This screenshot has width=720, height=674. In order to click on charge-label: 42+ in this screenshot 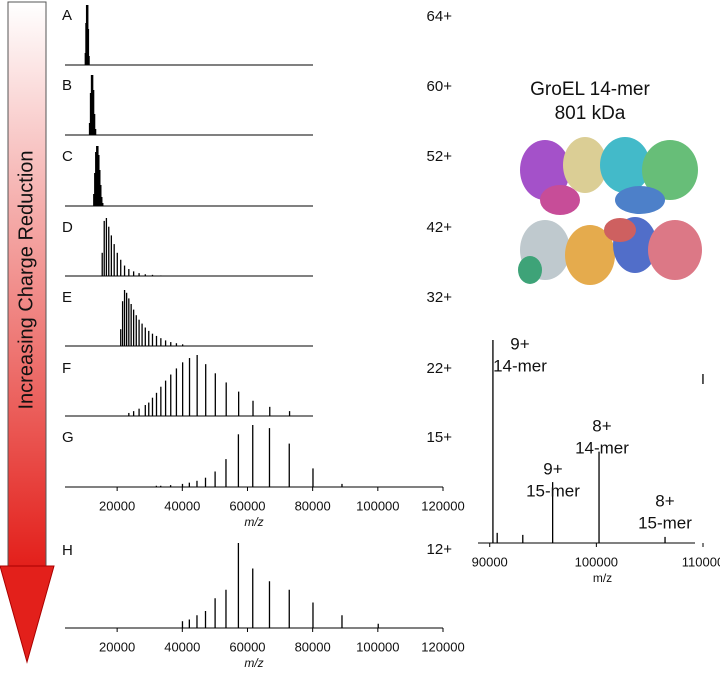, I will do `click(440, 227)`.